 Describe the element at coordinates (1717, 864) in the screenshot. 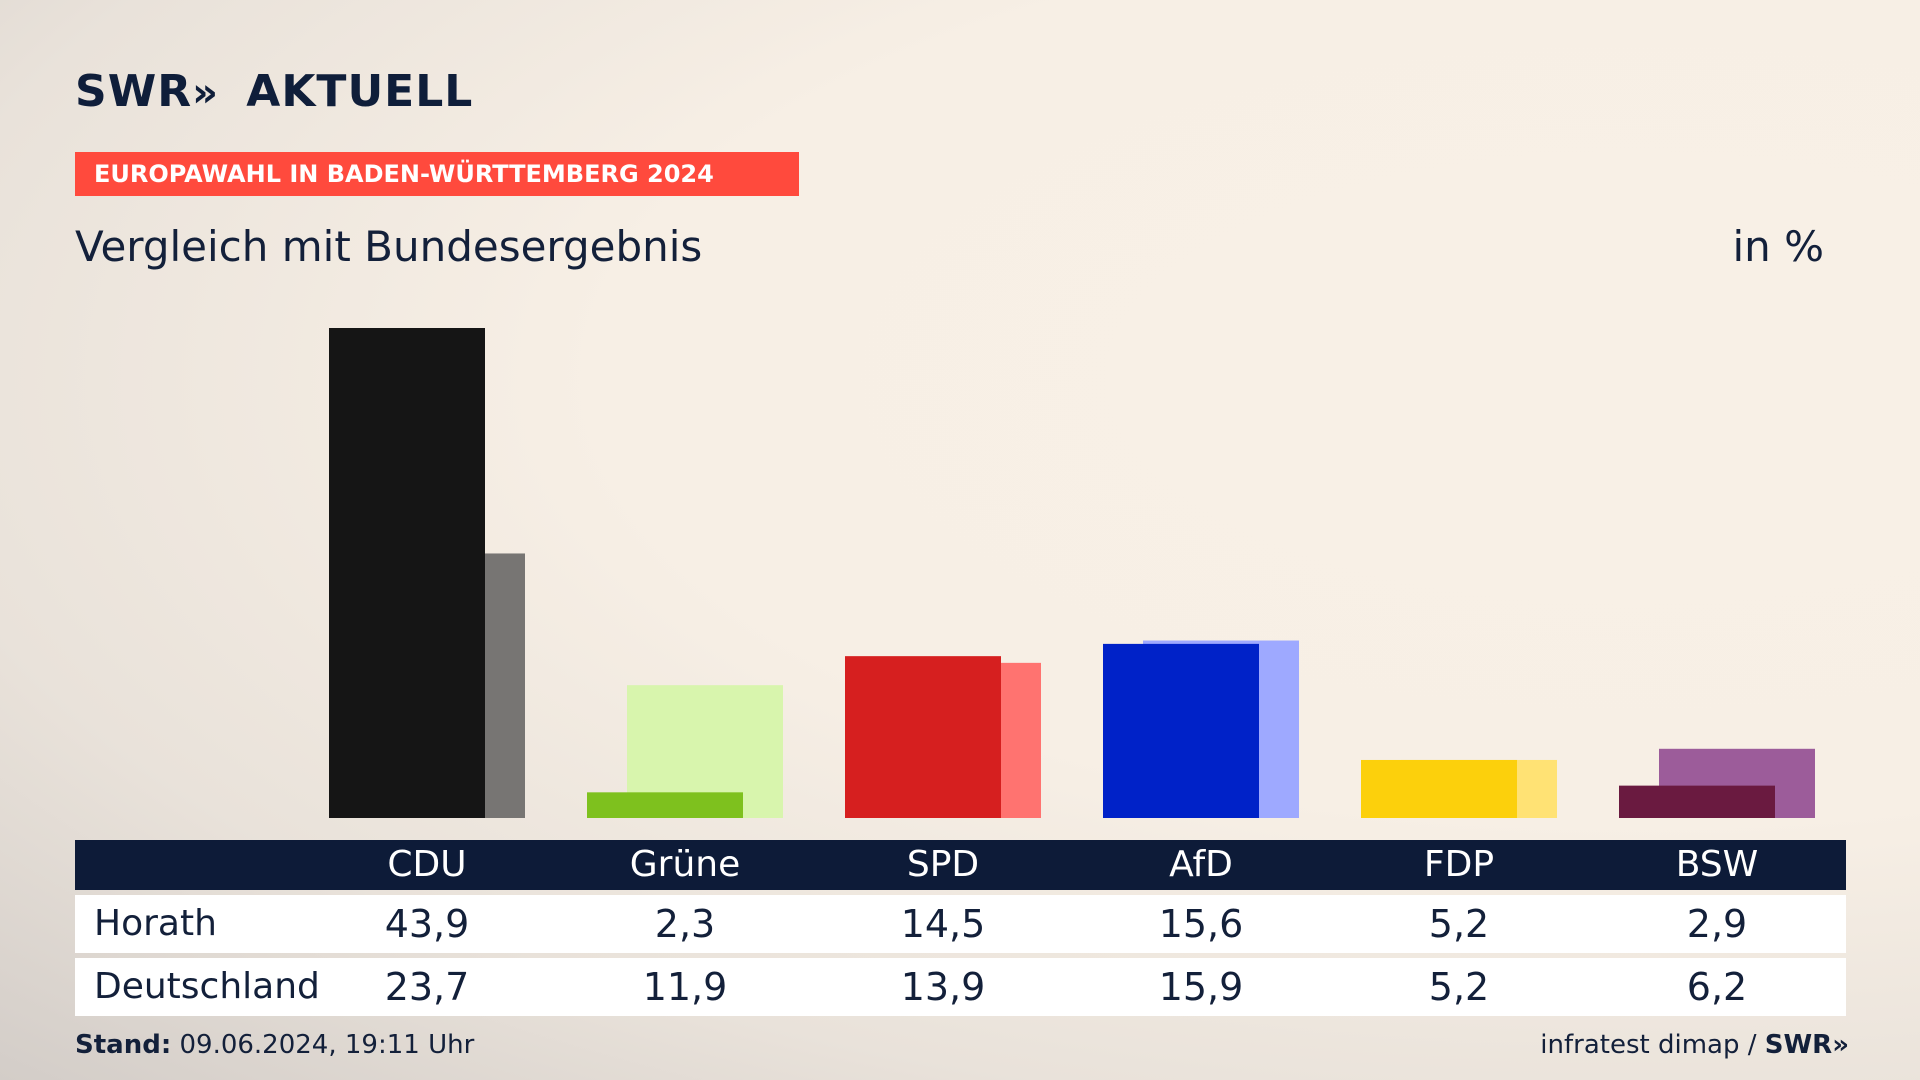

I see `column-header: BSW` at that location.